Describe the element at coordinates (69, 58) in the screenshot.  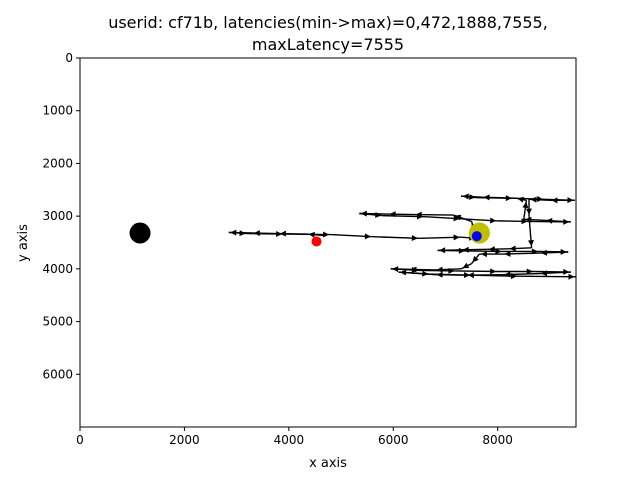
I see `y-tick-label: 0` at that location.